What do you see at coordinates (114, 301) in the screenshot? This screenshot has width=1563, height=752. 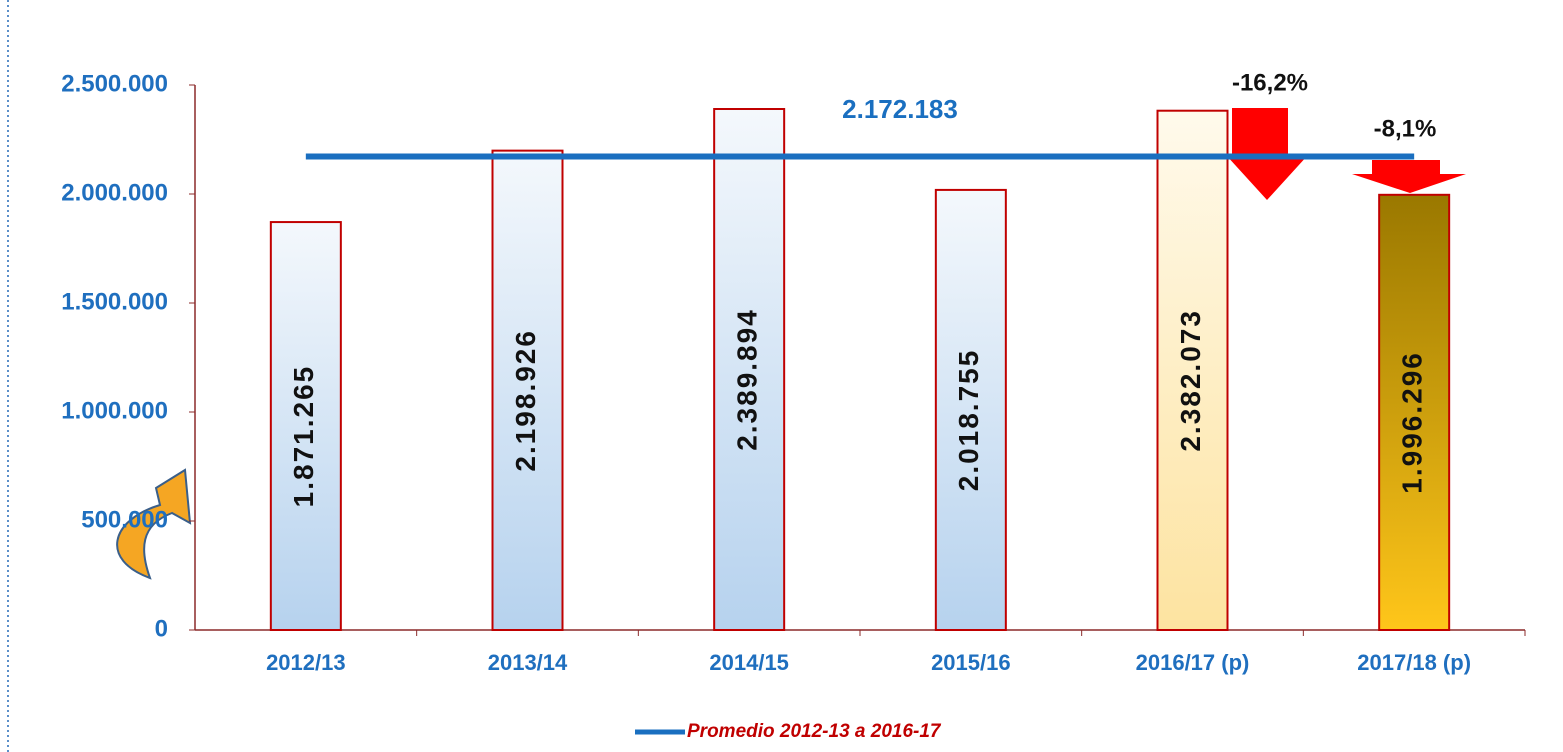 I see `y-tick-label: 1.500.000` at bounding box center [114, 301].